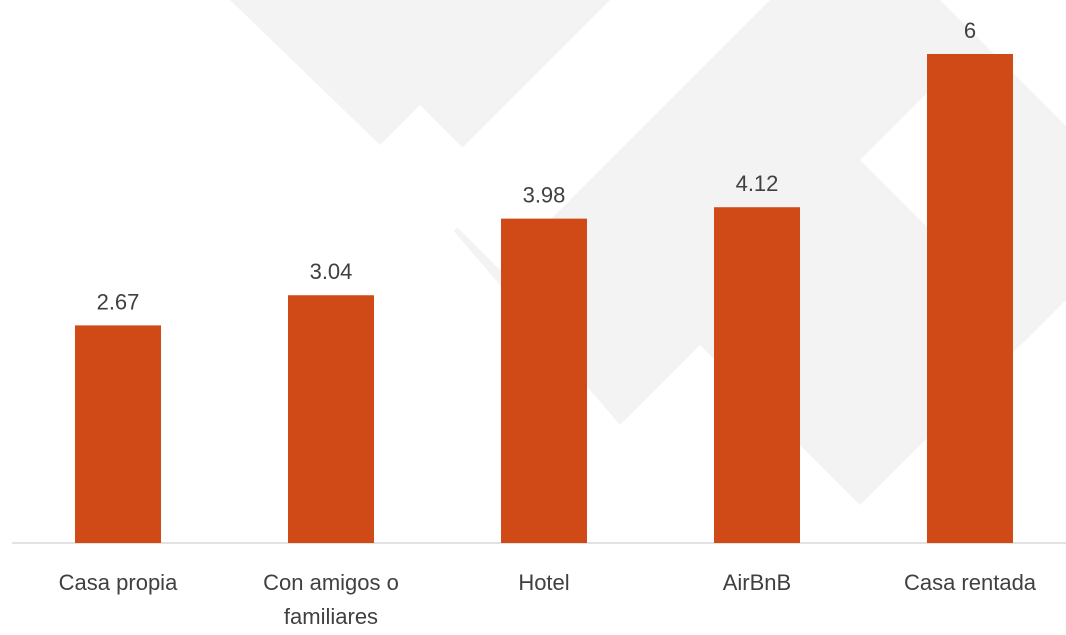 The height and width of the screenshot is (635, 1066). Describe the element at coordinates (757, 582) in the screenshot. I see `x-tick-label: AirBnB` at that location.